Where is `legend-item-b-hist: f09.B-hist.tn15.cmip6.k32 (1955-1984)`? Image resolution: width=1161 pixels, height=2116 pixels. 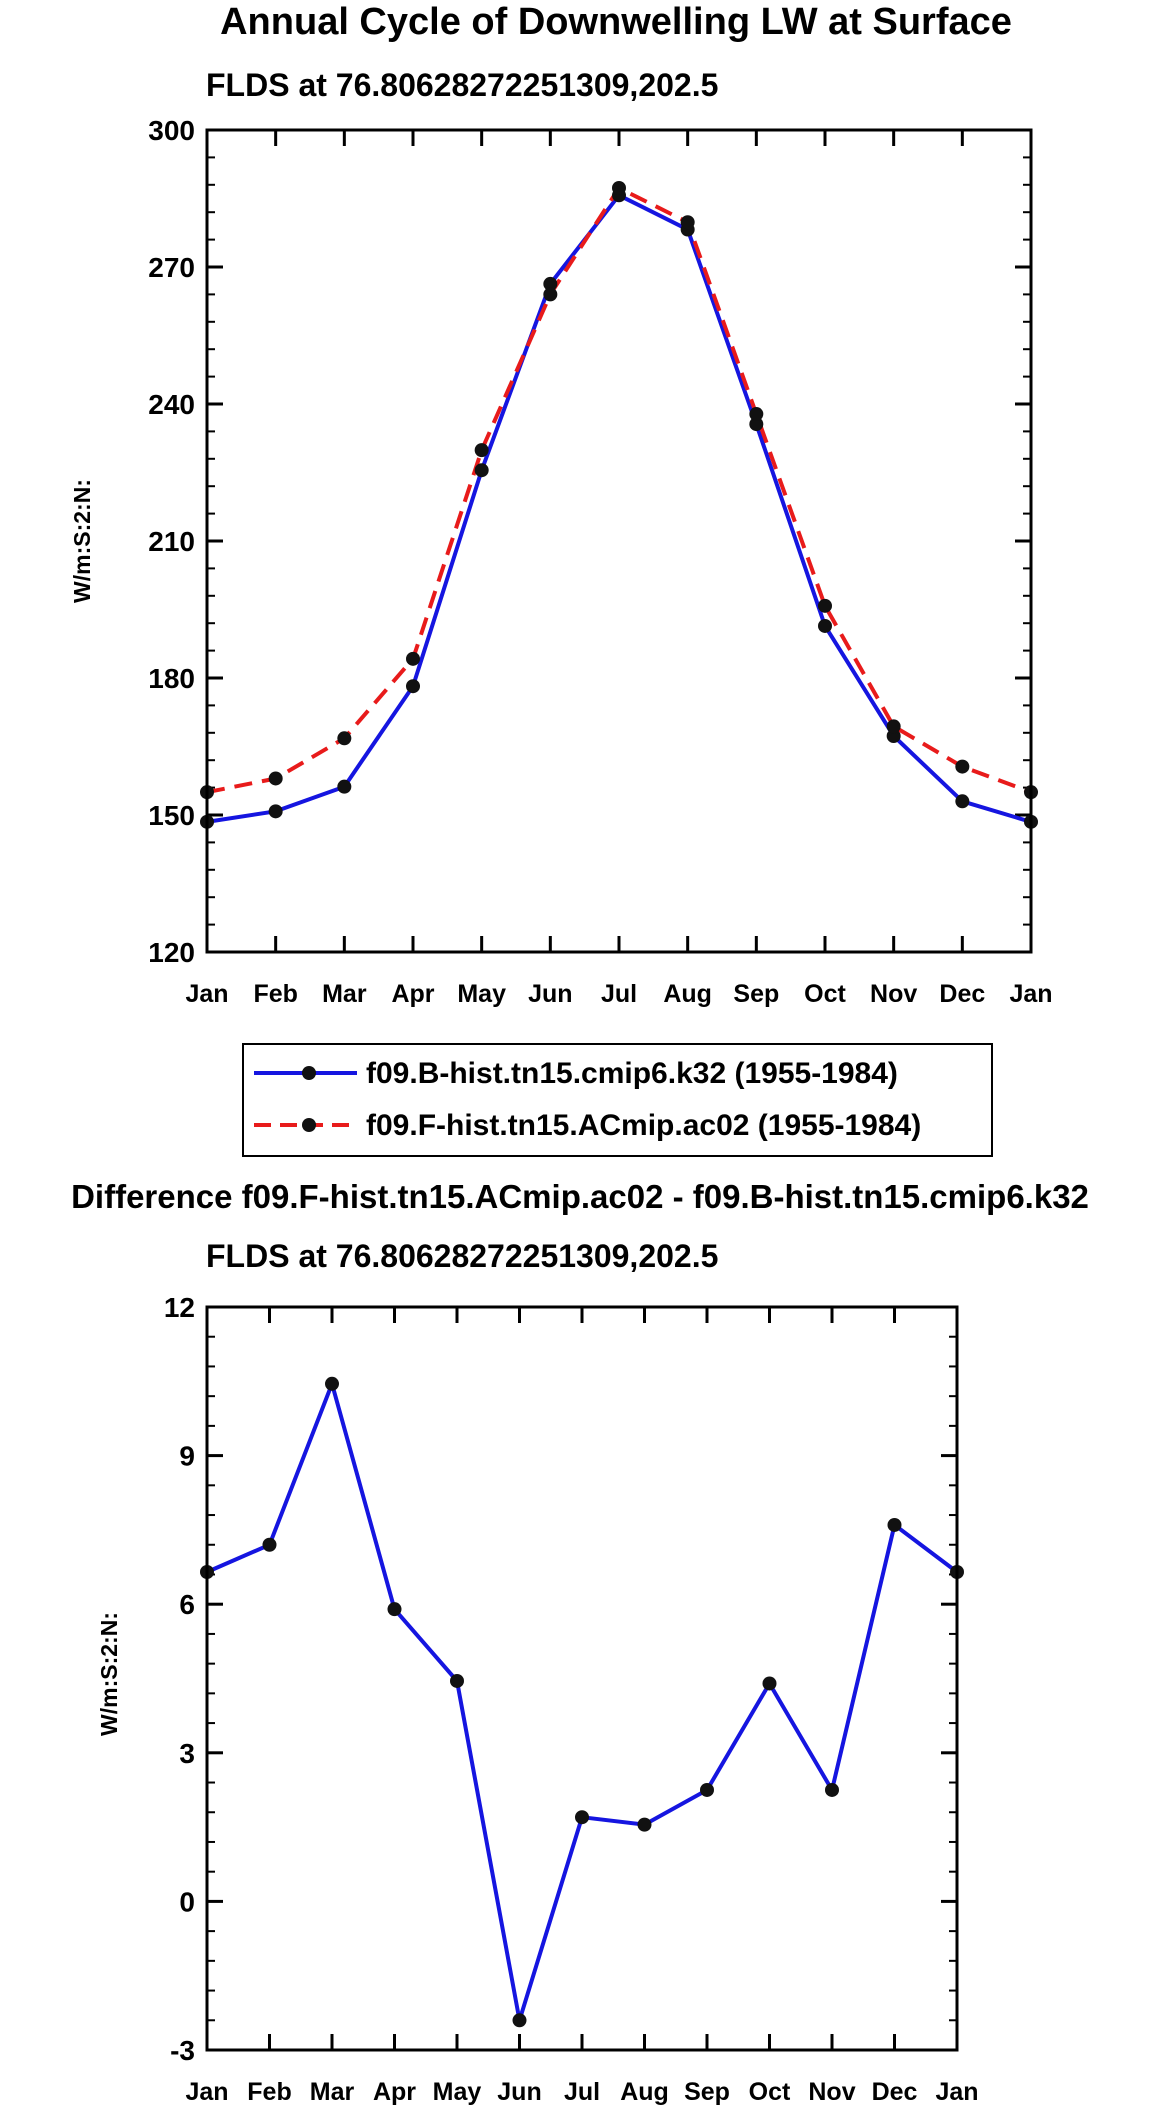 legend-item-b-hist: f09.B-hist.tn15.cmip6.k32 (1955-1984) is located at coordinates (617, 1074).